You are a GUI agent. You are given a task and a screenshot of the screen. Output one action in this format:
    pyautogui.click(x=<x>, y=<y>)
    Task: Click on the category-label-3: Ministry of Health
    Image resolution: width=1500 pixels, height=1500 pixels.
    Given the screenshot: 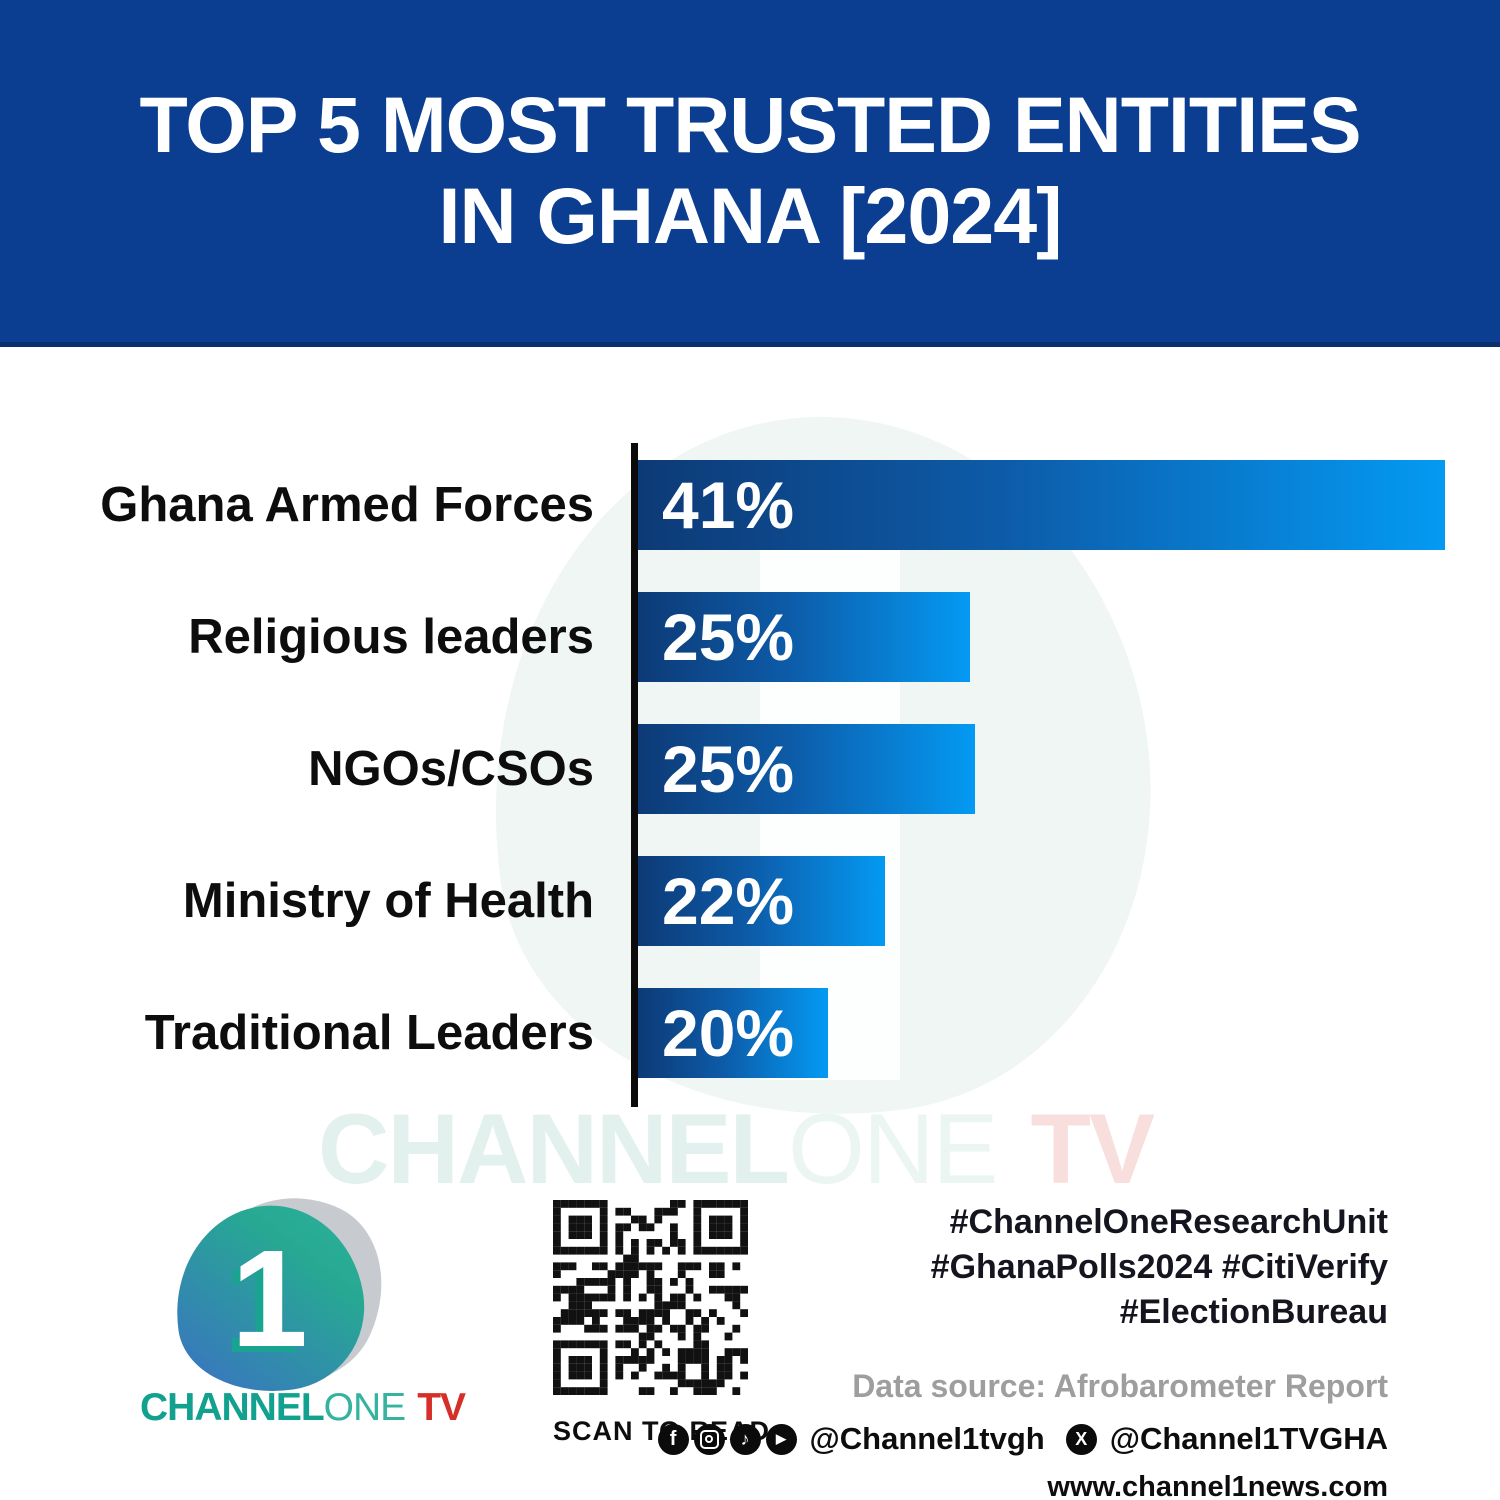 What is the action you would take?
    pyautogui.click(x=388, y=901)
    